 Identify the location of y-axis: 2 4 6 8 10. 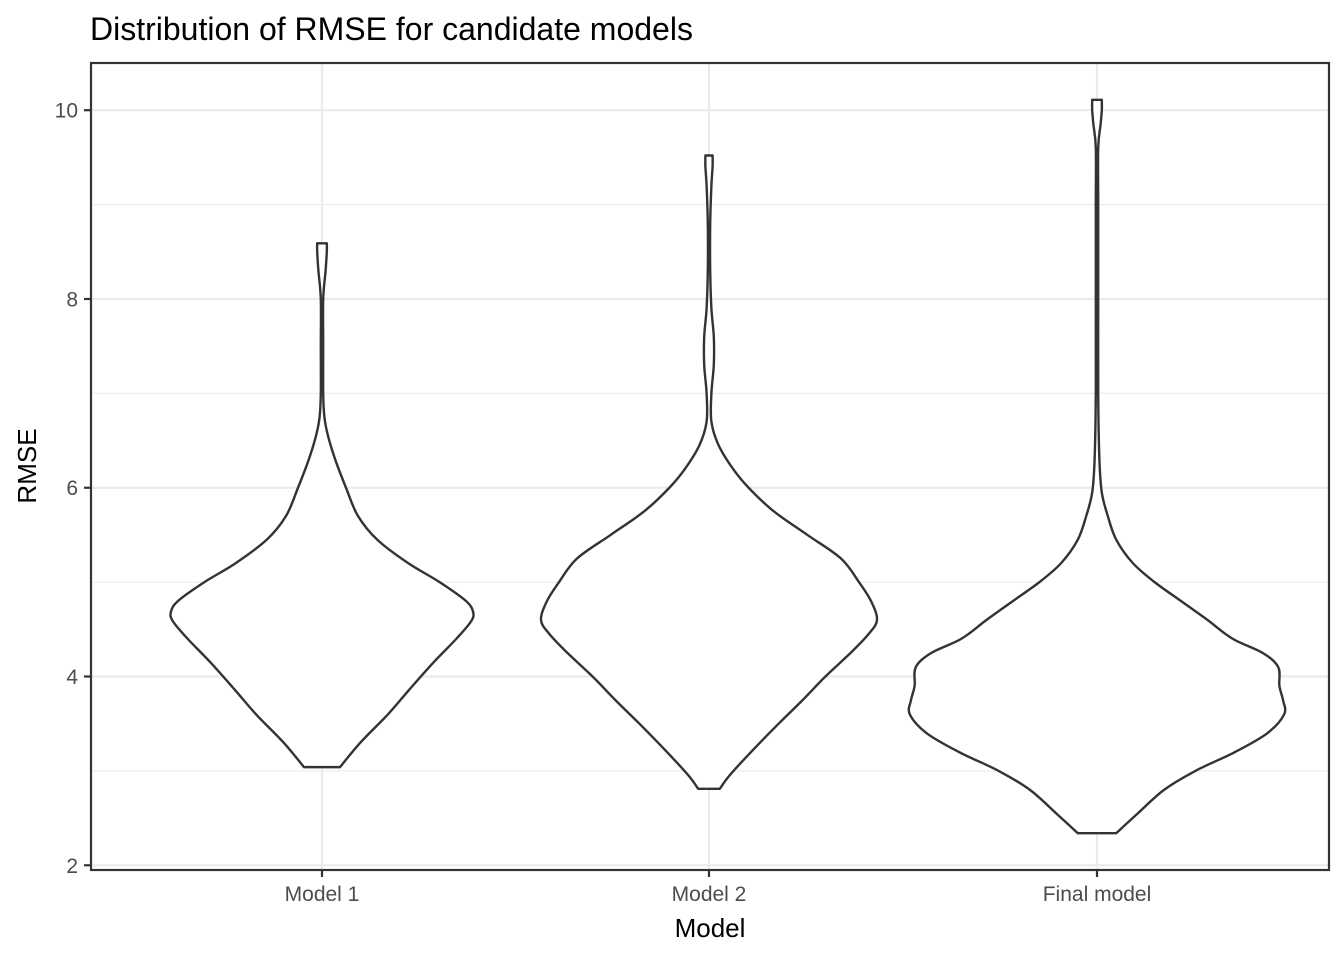
(73, 489).